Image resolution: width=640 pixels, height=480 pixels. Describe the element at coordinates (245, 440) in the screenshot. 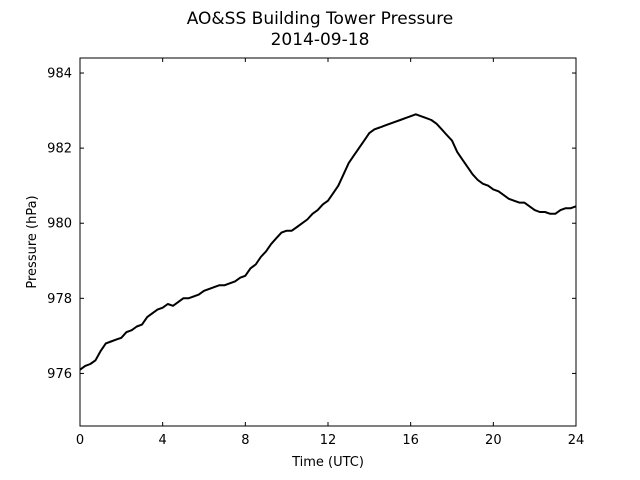

I see `x-tick-label: 8` at that location.